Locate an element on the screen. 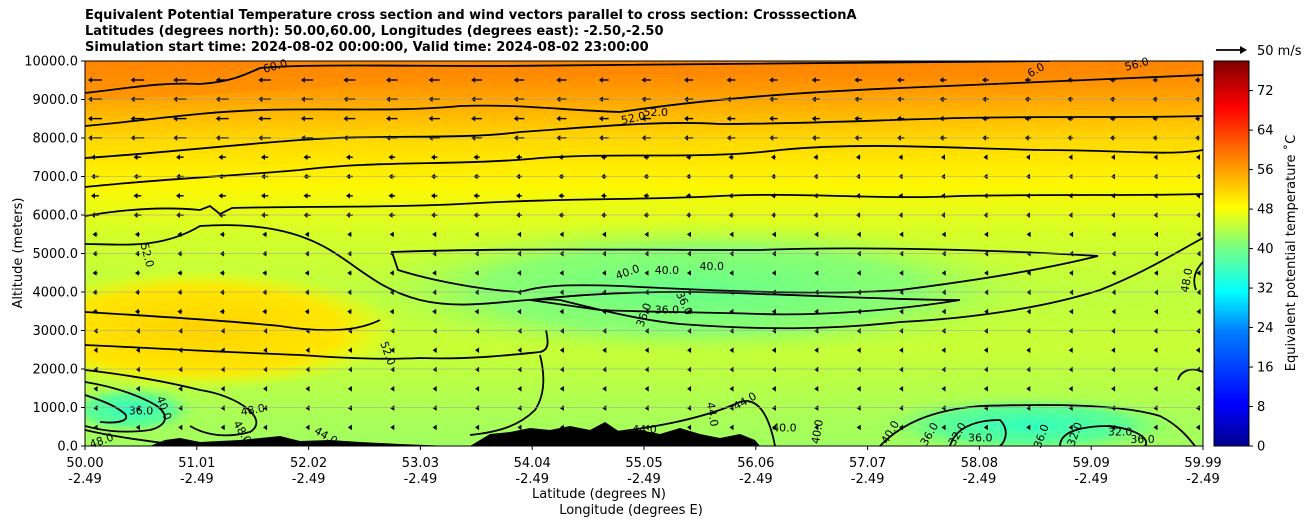  y-tick-label: 6000.0 is located at coordinates (56, 216).